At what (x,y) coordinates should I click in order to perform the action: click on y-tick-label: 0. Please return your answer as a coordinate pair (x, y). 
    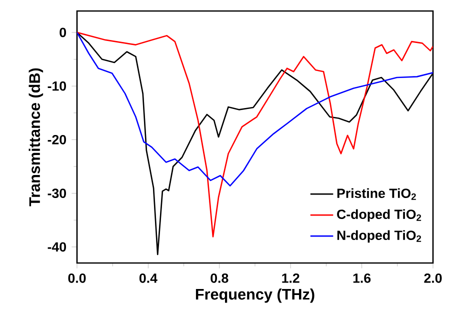
    Looking at the image, I should click on (63, 33).